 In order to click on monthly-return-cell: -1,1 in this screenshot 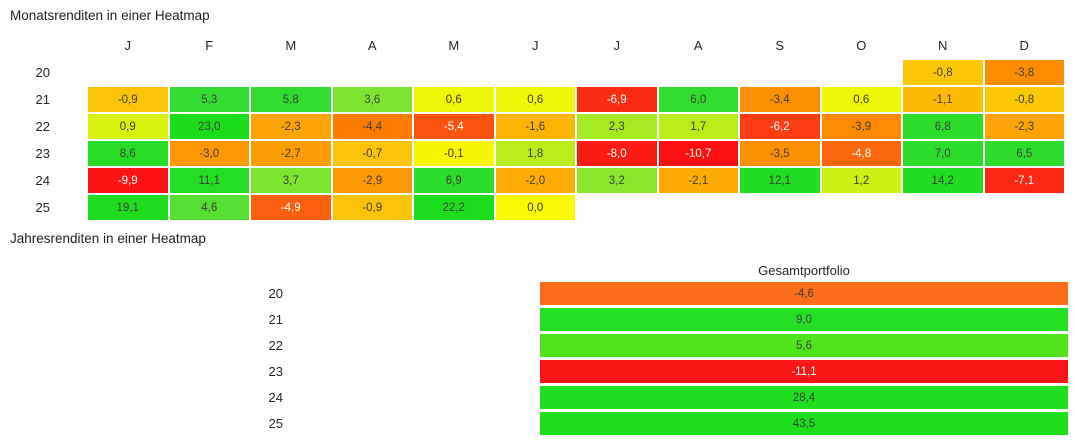, I will do `click(943, 99)`.